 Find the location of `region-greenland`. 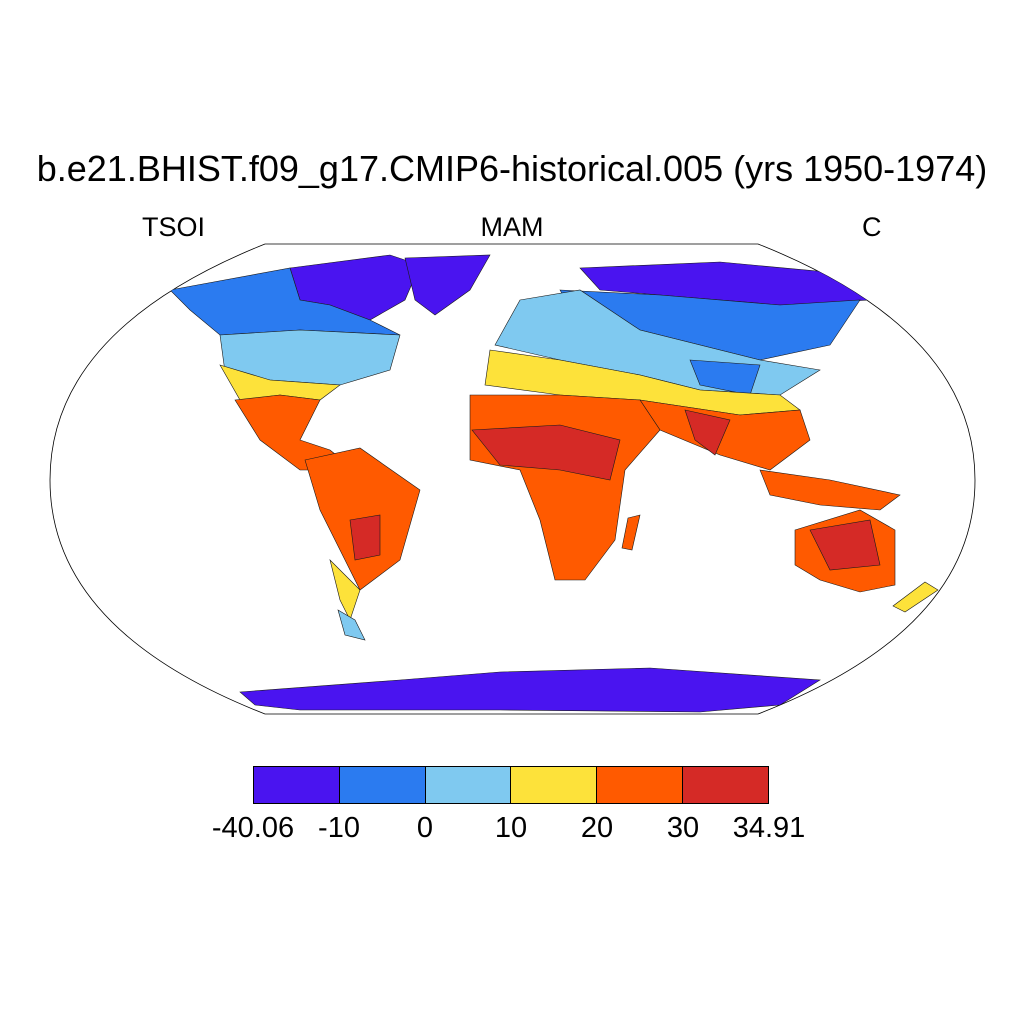

region-greenland is located at coordinates (447, 285).